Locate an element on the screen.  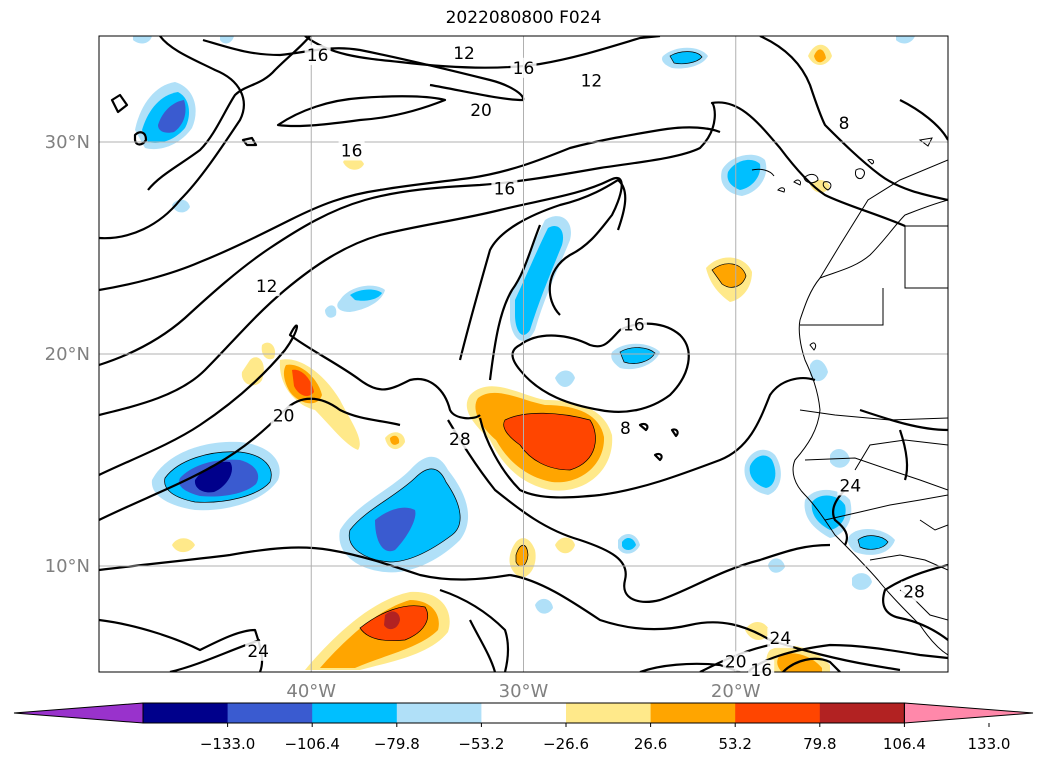
colorbar-tick-label: 26.6 is located at coordinates (650, 744).